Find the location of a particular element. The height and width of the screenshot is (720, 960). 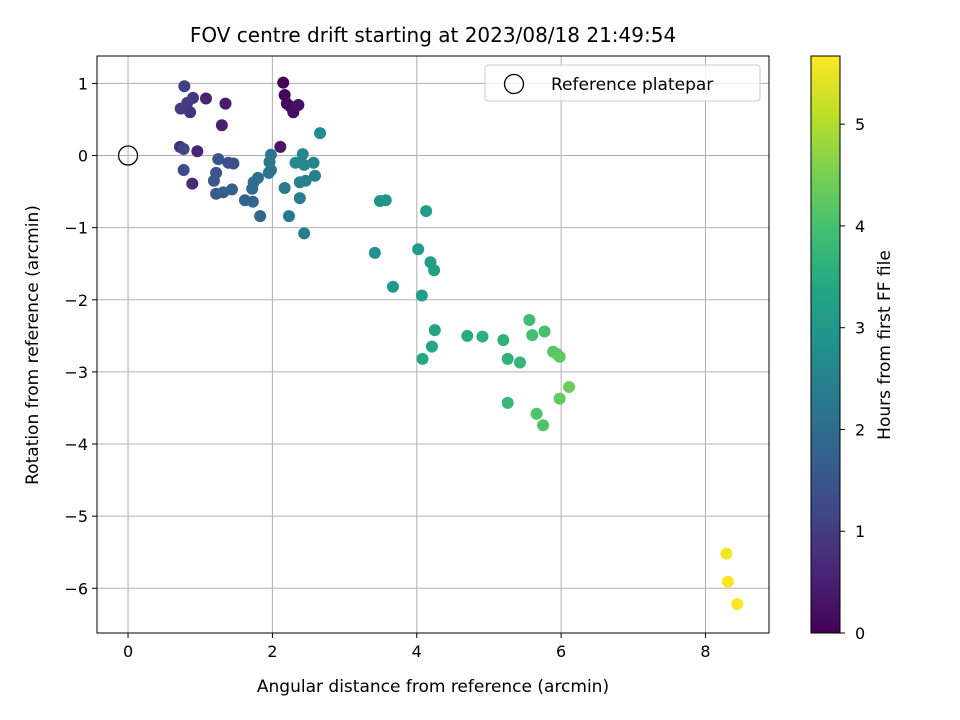

colorbar-tick-label: 2 is located at coordinates (860, 429).